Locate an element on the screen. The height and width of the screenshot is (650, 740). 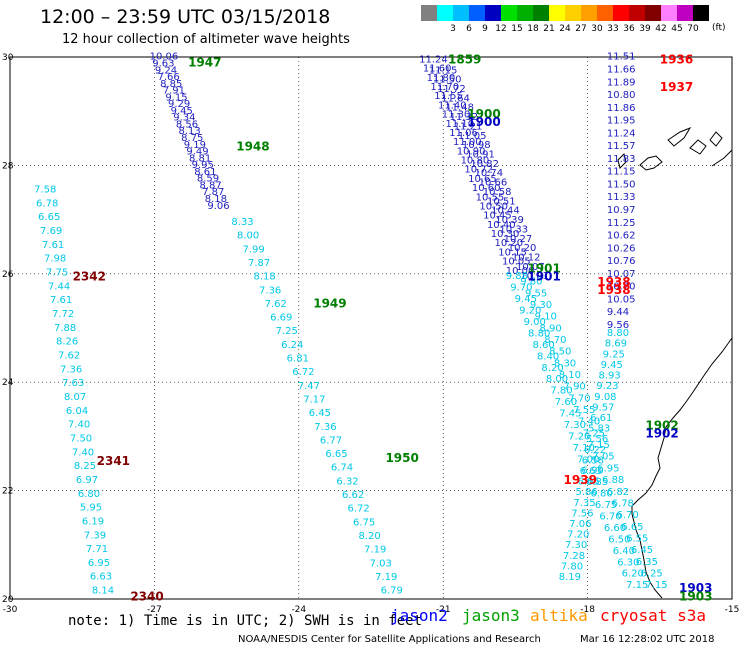
wave-height-value: 9.45 is located at coordinates (182, 111).